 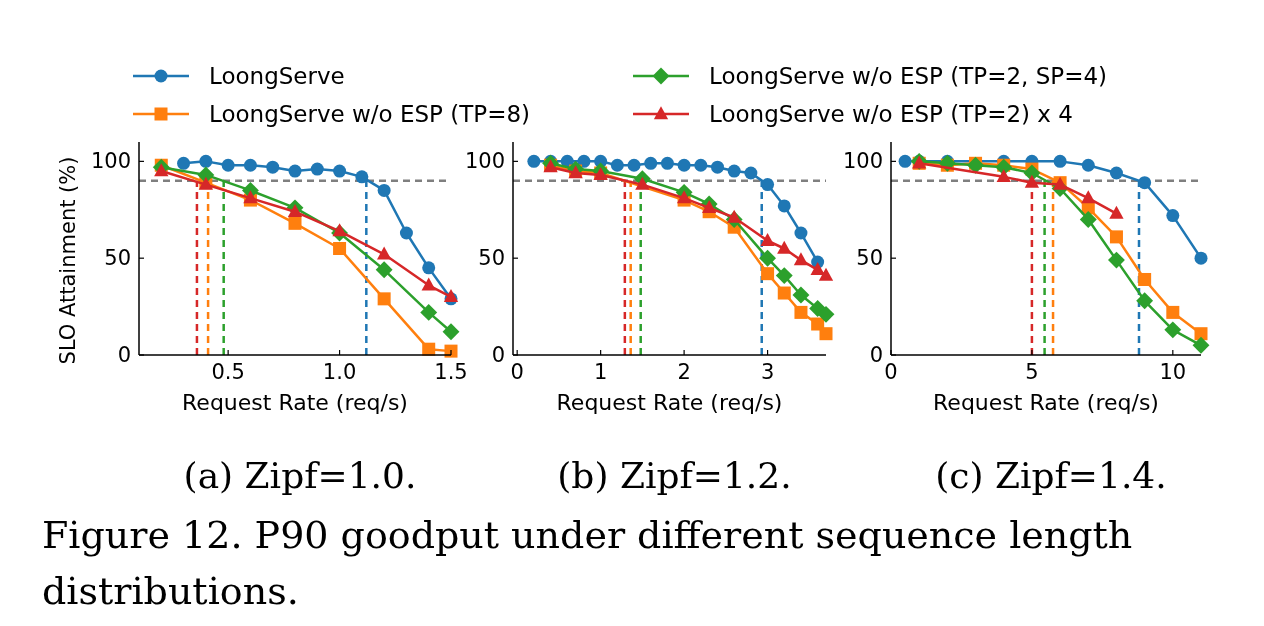 What do you see at coordinates (674, 475) in the screenshot?
I see `text: (b) Zipf=1.2.` at bounding box center [674, 475].